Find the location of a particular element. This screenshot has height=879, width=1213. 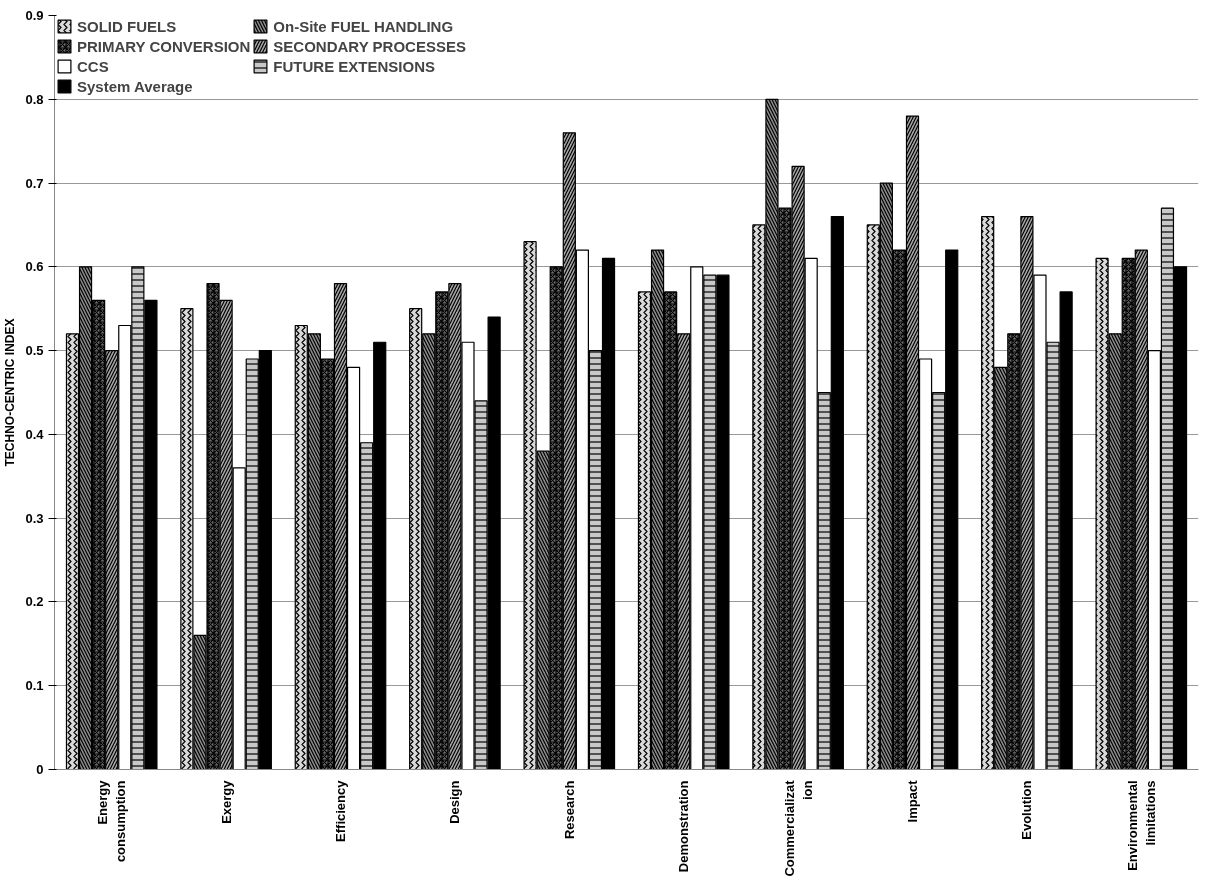

x-tick-label: Commercialization is located at coordinates (798, 828).